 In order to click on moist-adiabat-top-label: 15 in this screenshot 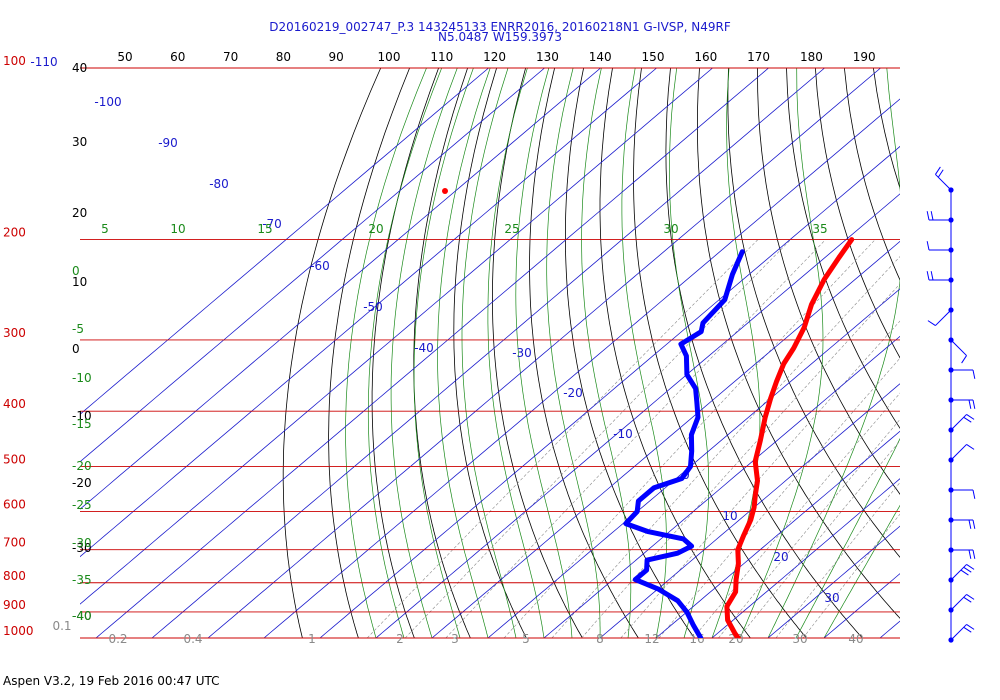, I will do `click(264, 229)`.